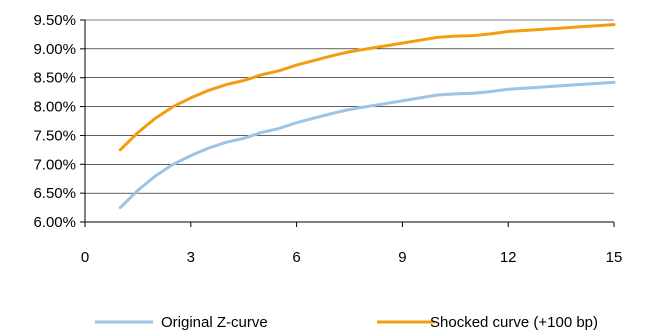 The width and height of the screenshot is (656, 333). Describe the element at coordinates (191, 257) in the screenshot. I see `x-tick-label: 3` at that location.